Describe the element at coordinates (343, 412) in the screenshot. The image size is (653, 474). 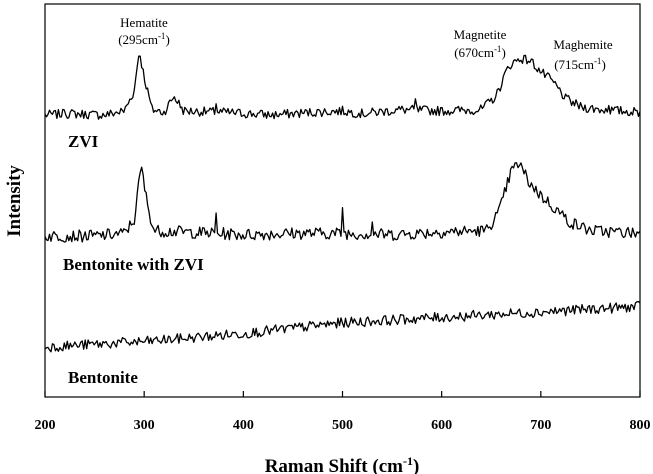
I see `x-axis-ticks: 200 300 400 500 600 700 800` at that location.